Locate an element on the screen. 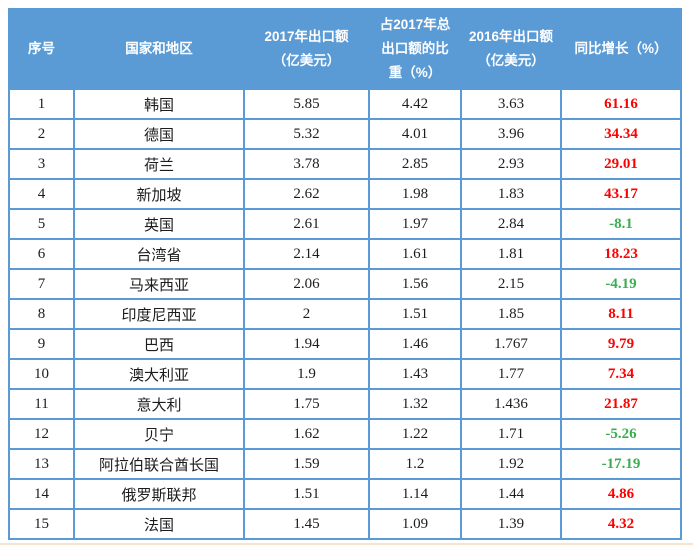 The height and width of the screenshot is (545, 693). cell-growth: 21.87 is located at coordinates (621, 404).